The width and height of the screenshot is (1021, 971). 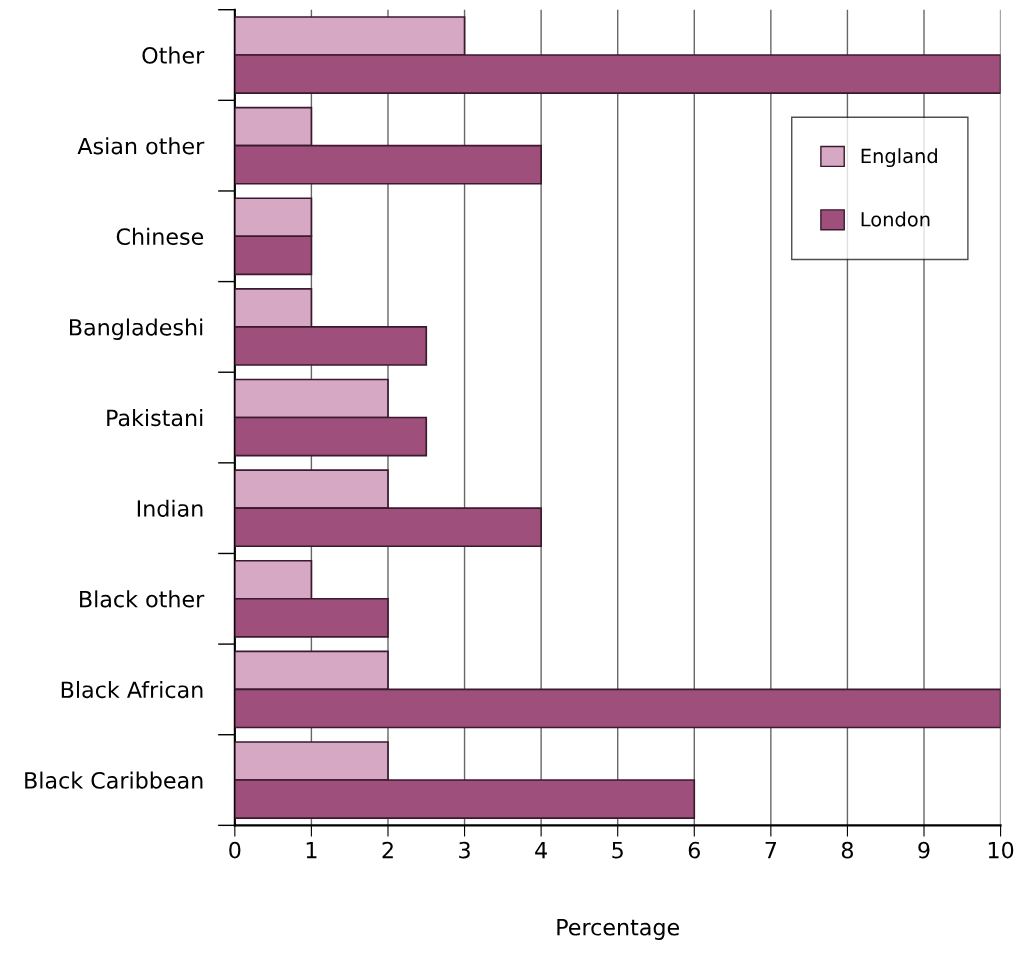 What do you see at coordinates (924, 850) in the screenshot?
I see `x-tick-label: 9` at bounding box center [924, 850].